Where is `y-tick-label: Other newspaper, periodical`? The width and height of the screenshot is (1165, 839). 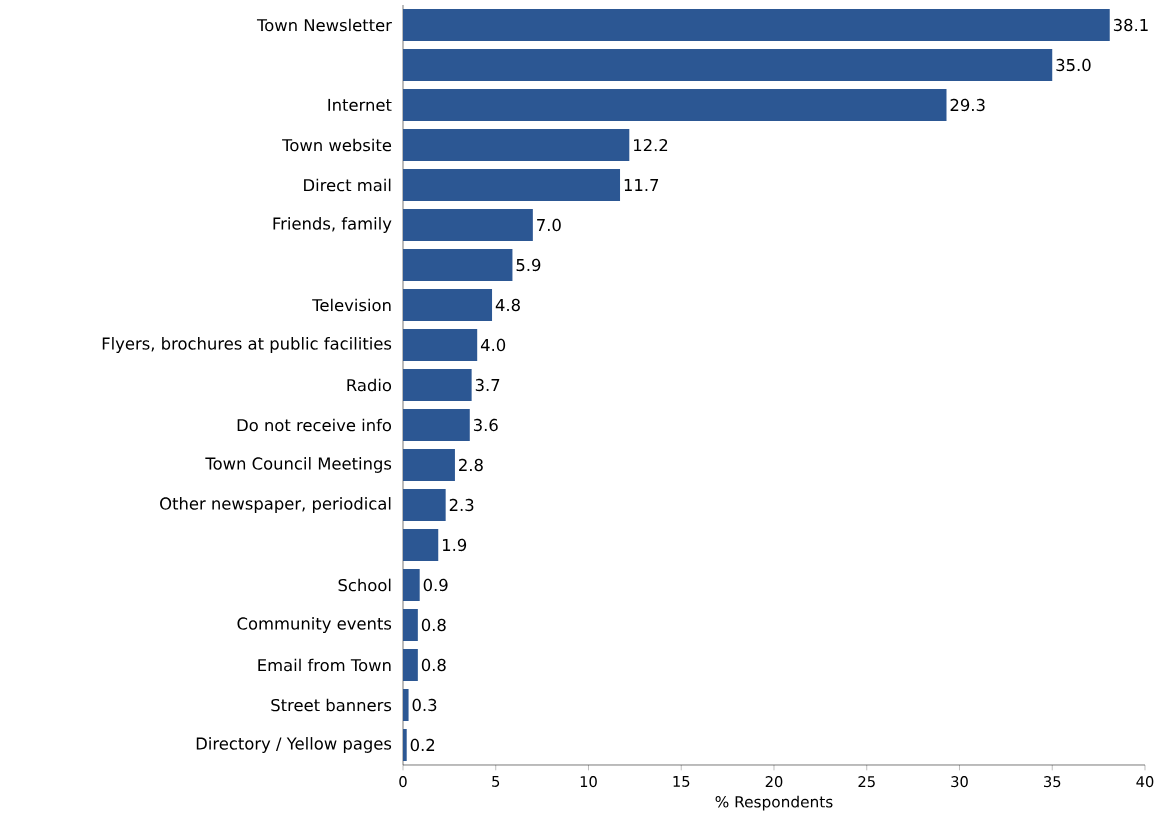
y-tick-label: Other newspaper, periodical is located at coordinates (275, 505).